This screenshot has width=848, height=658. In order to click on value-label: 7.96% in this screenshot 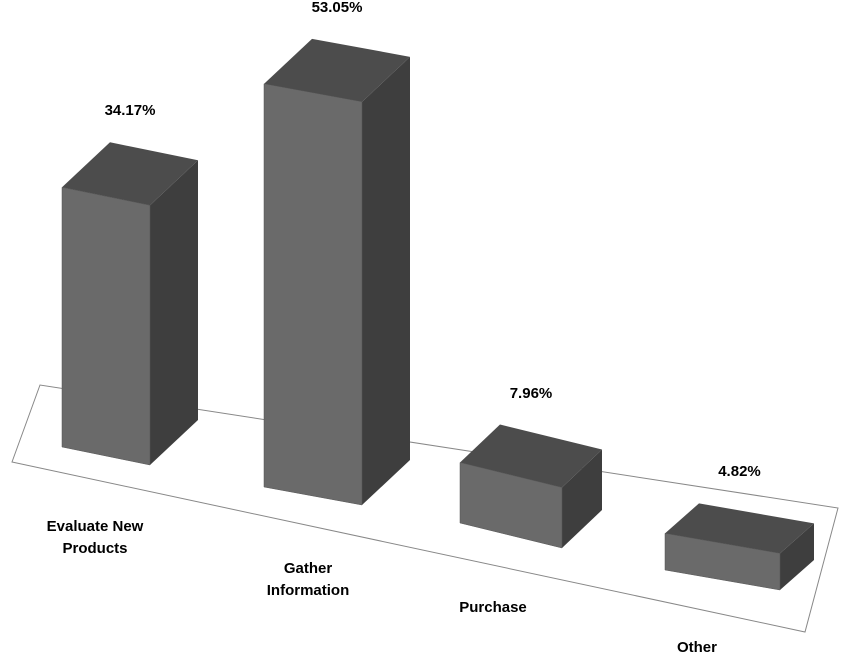, I will do `click(531, 393)`.